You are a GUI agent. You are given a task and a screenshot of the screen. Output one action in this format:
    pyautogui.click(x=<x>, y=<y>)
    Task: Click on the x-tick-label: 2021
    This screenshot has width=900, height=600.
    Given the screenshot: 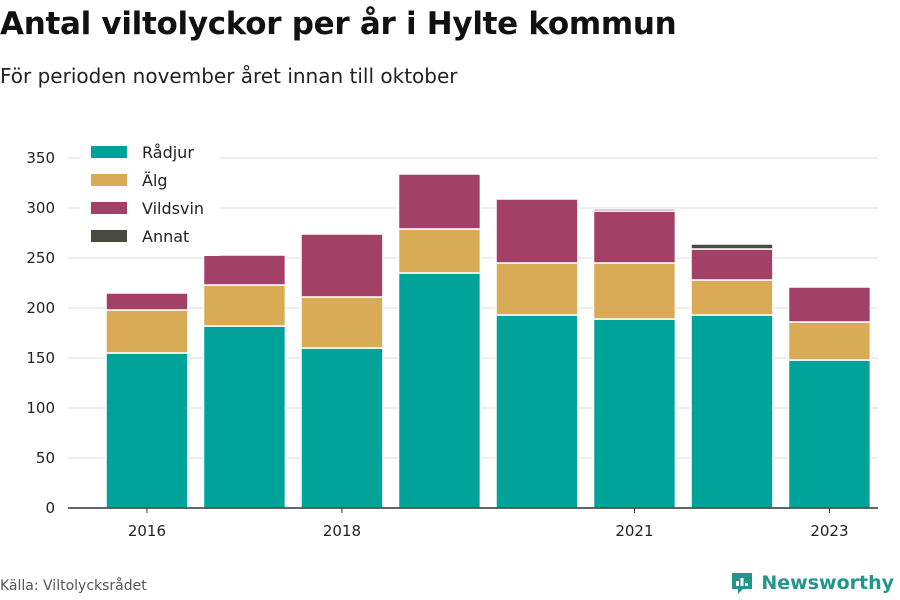 What is the action you would take?
    pyautogui.click(x=634, y=531)
    